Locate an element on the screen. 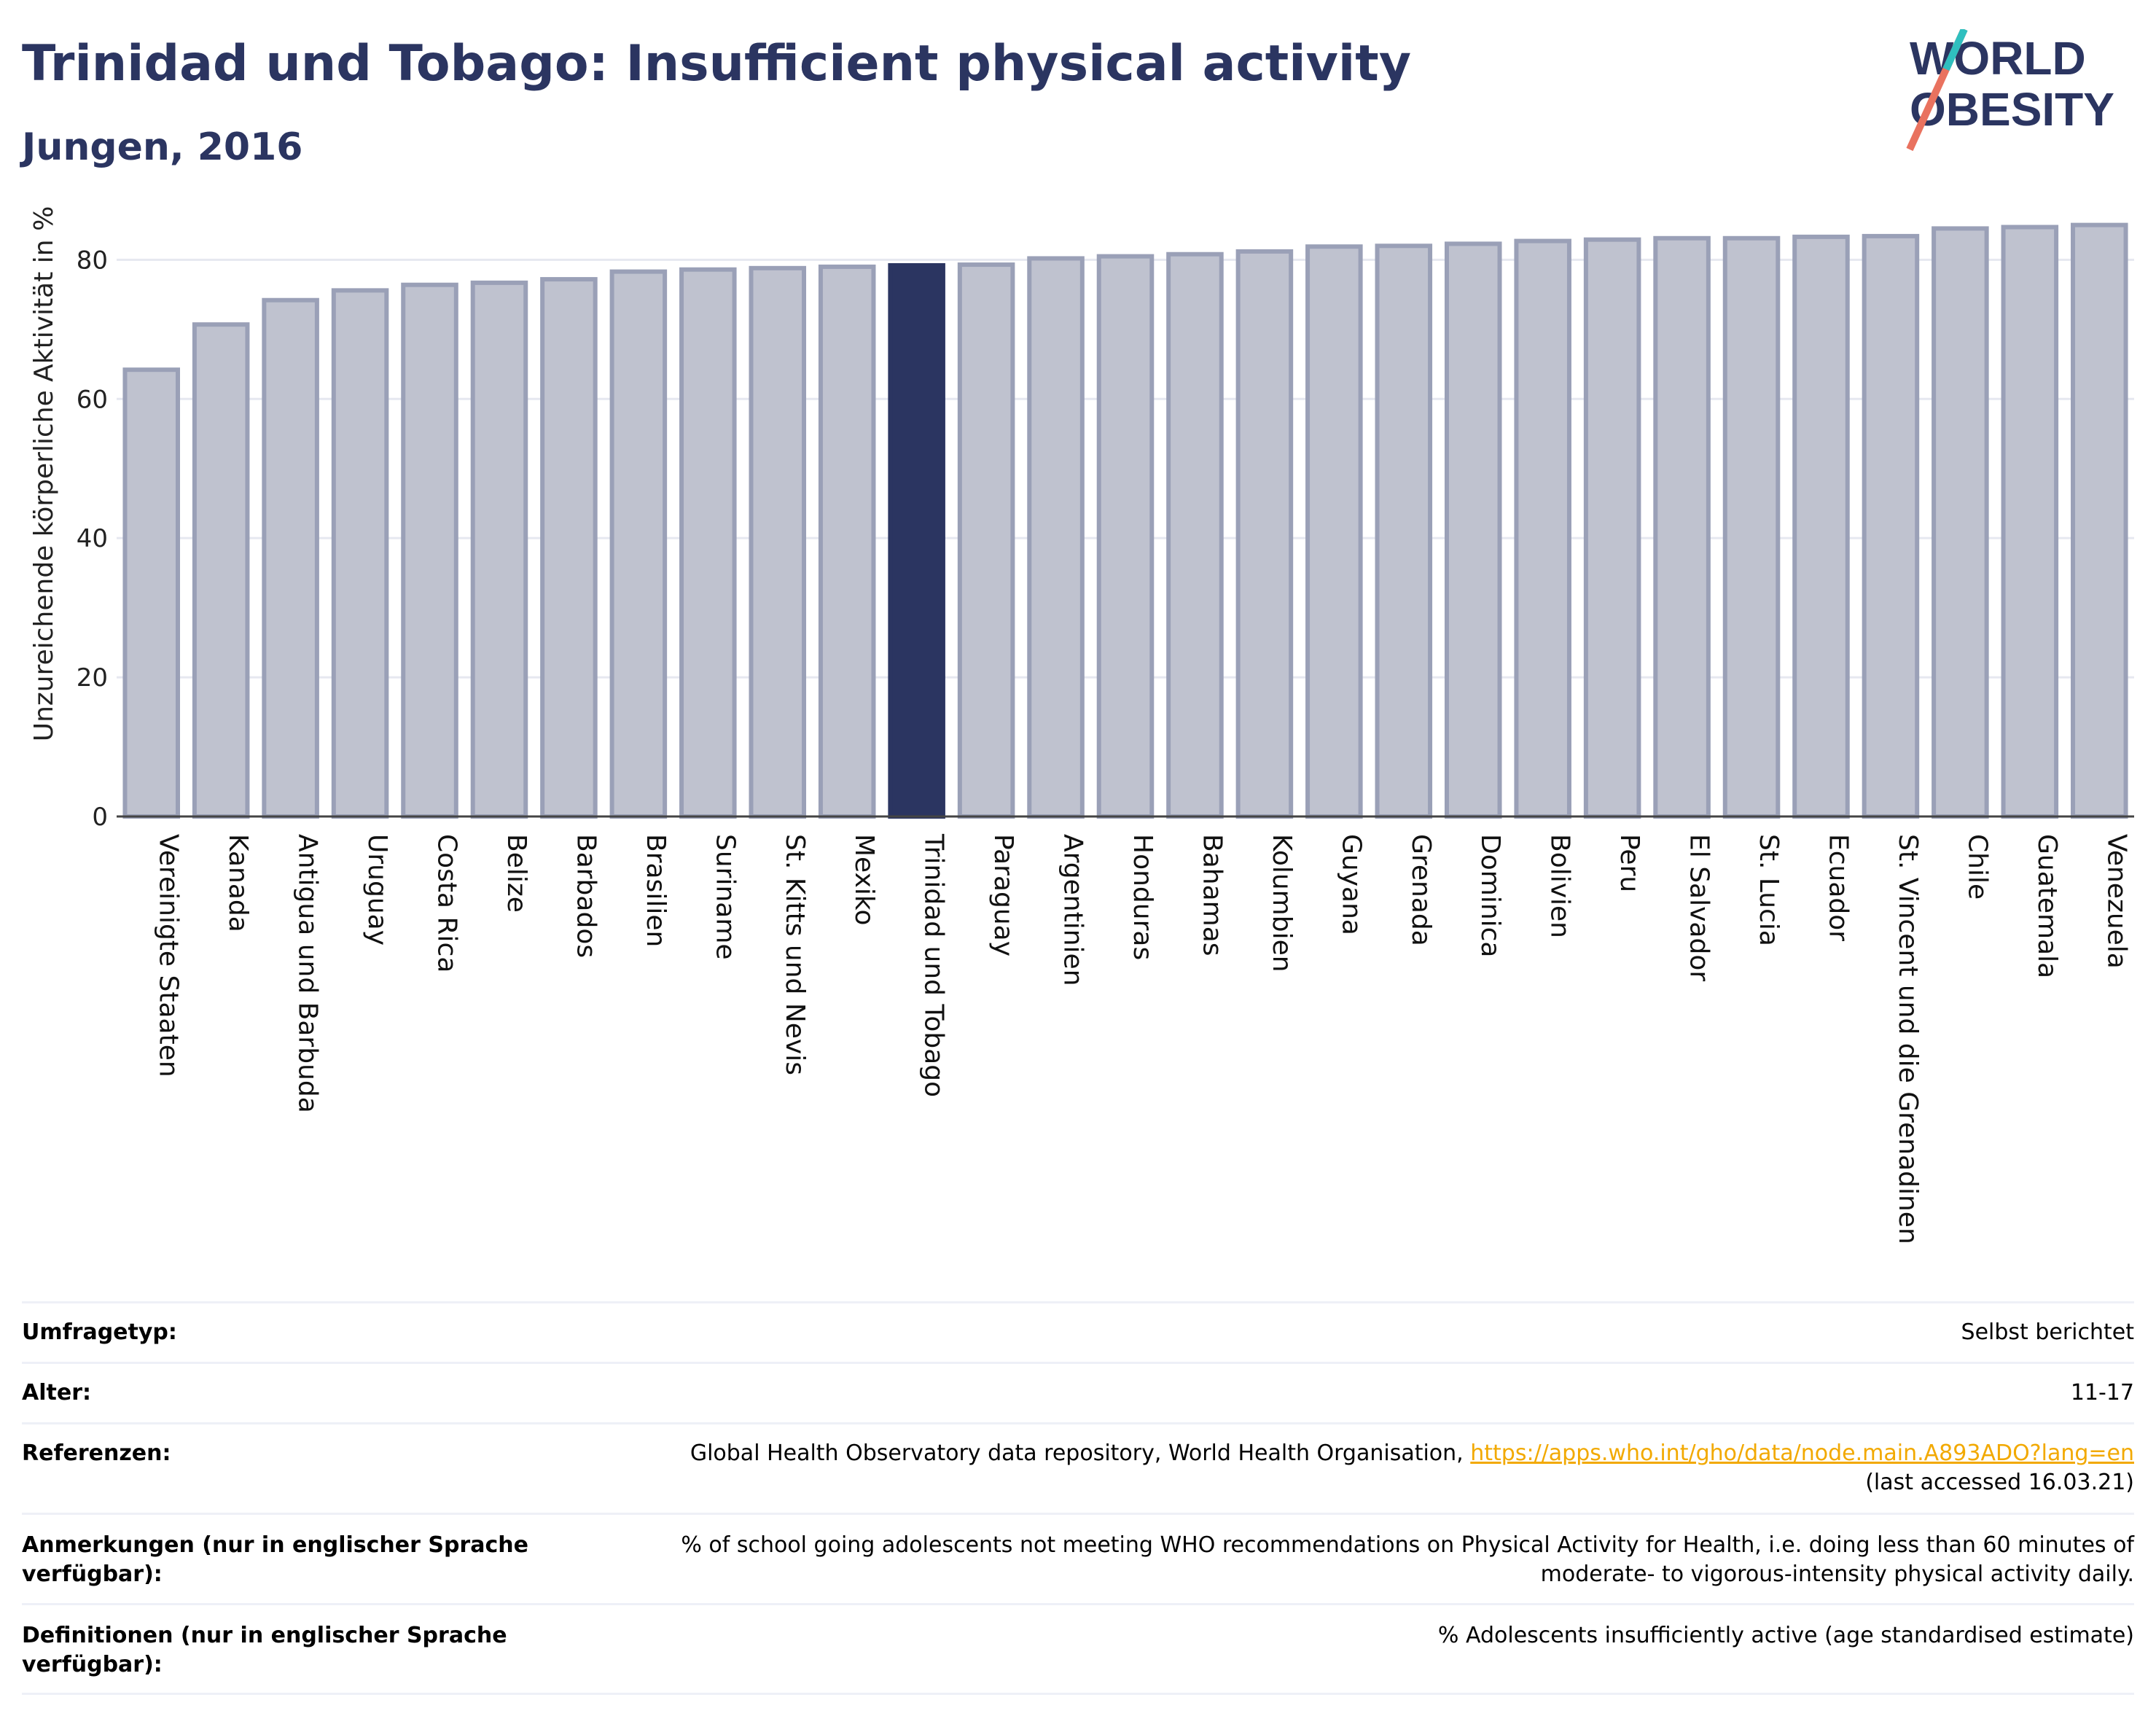 This screenshot has width=2156, height=1735. bar-bahamas is located at coordinates (1195, 535).